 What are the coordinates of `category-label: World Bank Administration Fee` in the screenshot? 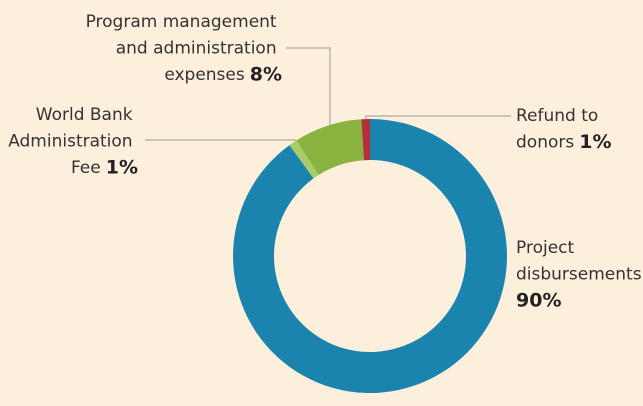 It's located at (73, 141).